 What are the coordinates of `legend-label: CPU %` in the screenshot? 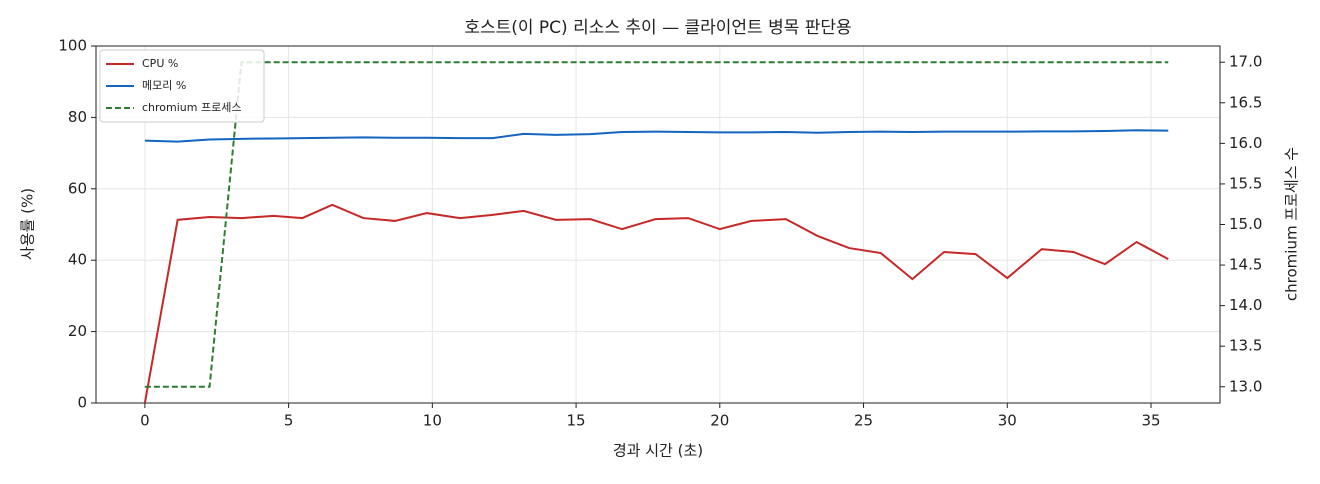 It's located at (160, 63).